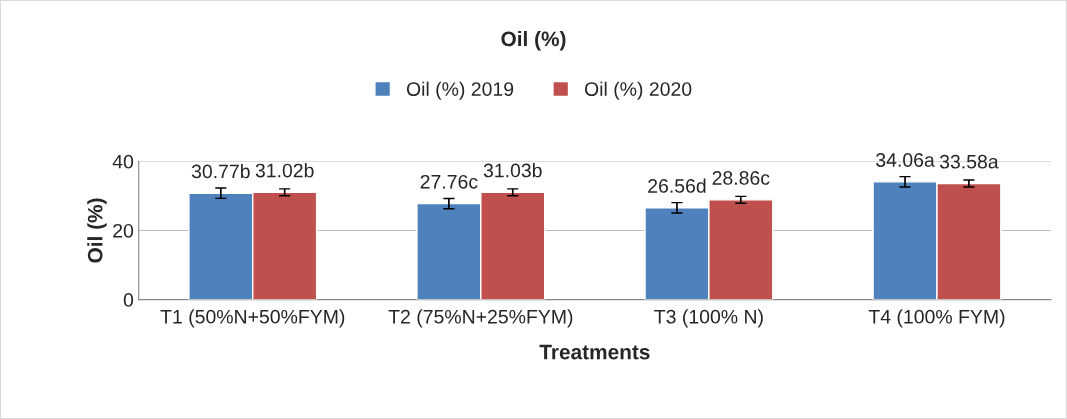  What do you see at coordinates (741, 178) in the screenshot?
I see `data-label: 28.86c` at bounding box center [741, 178].